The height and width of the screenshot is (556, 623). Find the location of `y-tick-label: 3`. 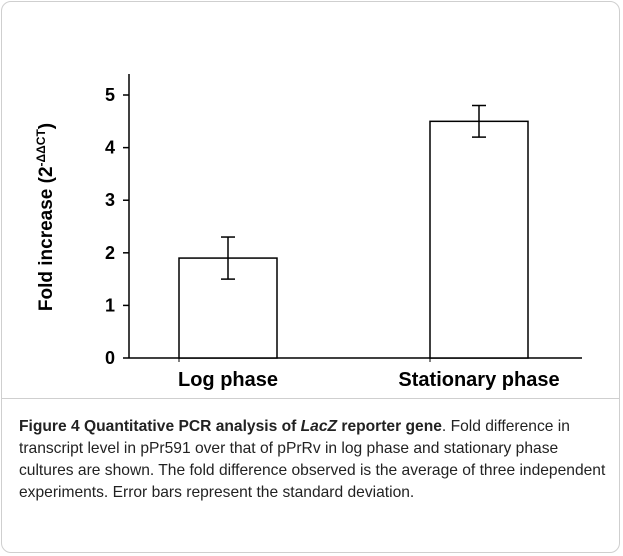

y-tick-label: 3 is located at coordinates (110, 200).